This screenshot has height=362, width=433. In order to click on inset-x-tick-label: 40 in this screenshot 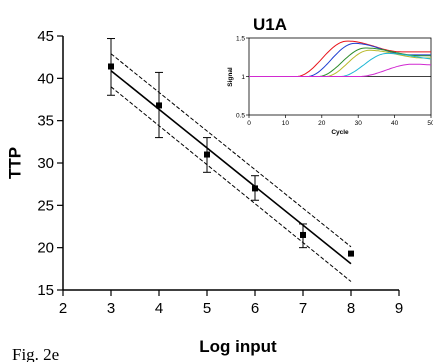, I will do `click(395, 123)`.